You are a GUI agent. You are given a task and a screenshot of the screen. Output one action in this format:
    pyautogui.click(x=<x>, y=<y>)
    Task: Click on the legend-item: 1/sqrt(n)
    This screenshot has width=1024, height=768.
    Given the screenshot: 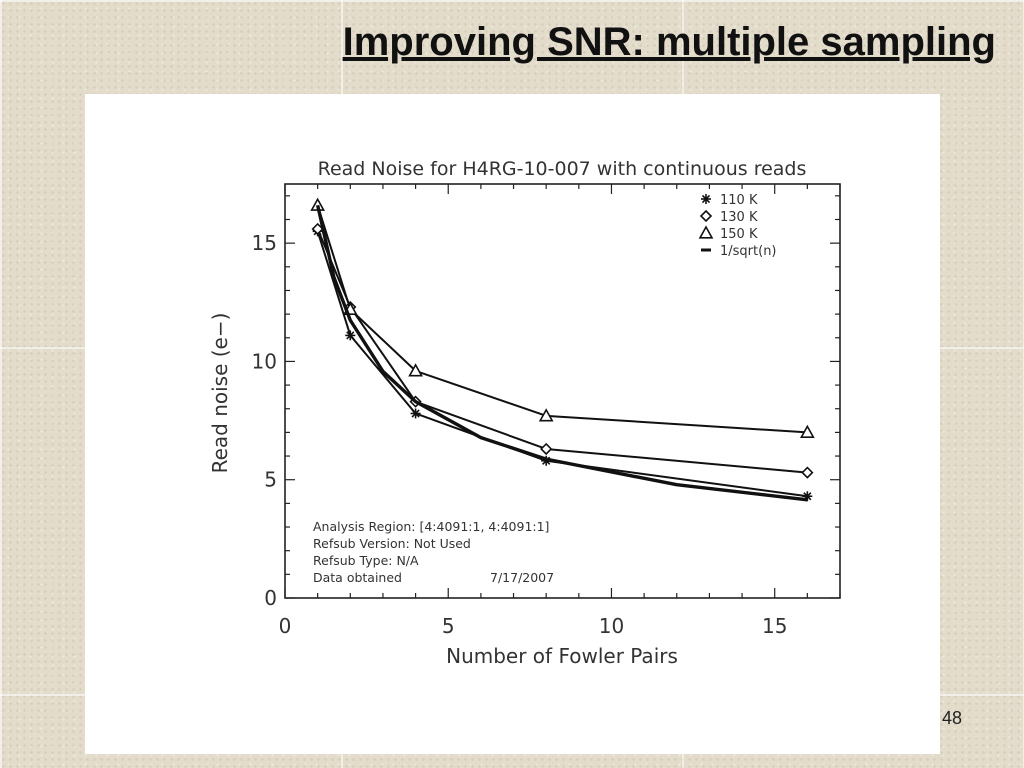 What is the action you would take?
    pyautogui.click(x=739, y=251)
    